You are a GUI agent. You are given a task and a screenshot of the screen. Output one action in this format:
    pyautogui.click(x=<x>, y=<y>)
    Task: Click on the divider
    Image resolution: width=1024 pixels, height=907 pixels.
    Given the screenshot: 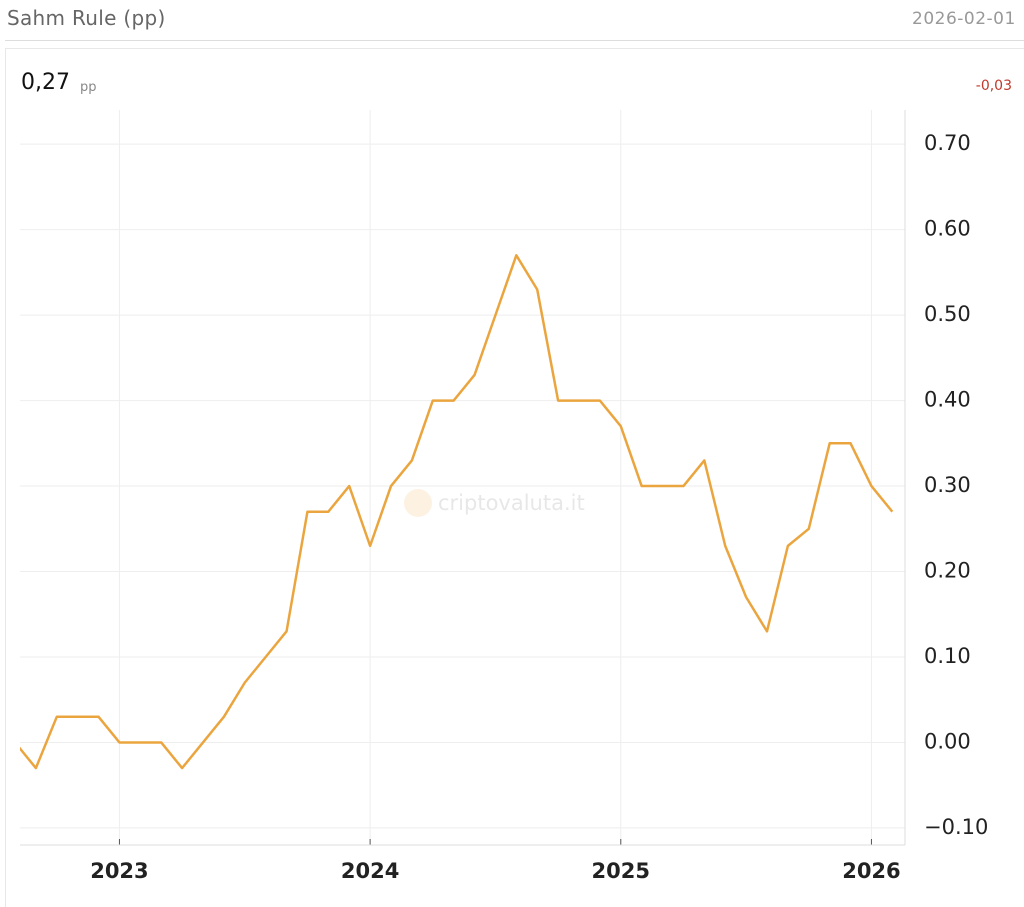 What is the action you would take?
    pyautogui.click(x=514, y=40)
    